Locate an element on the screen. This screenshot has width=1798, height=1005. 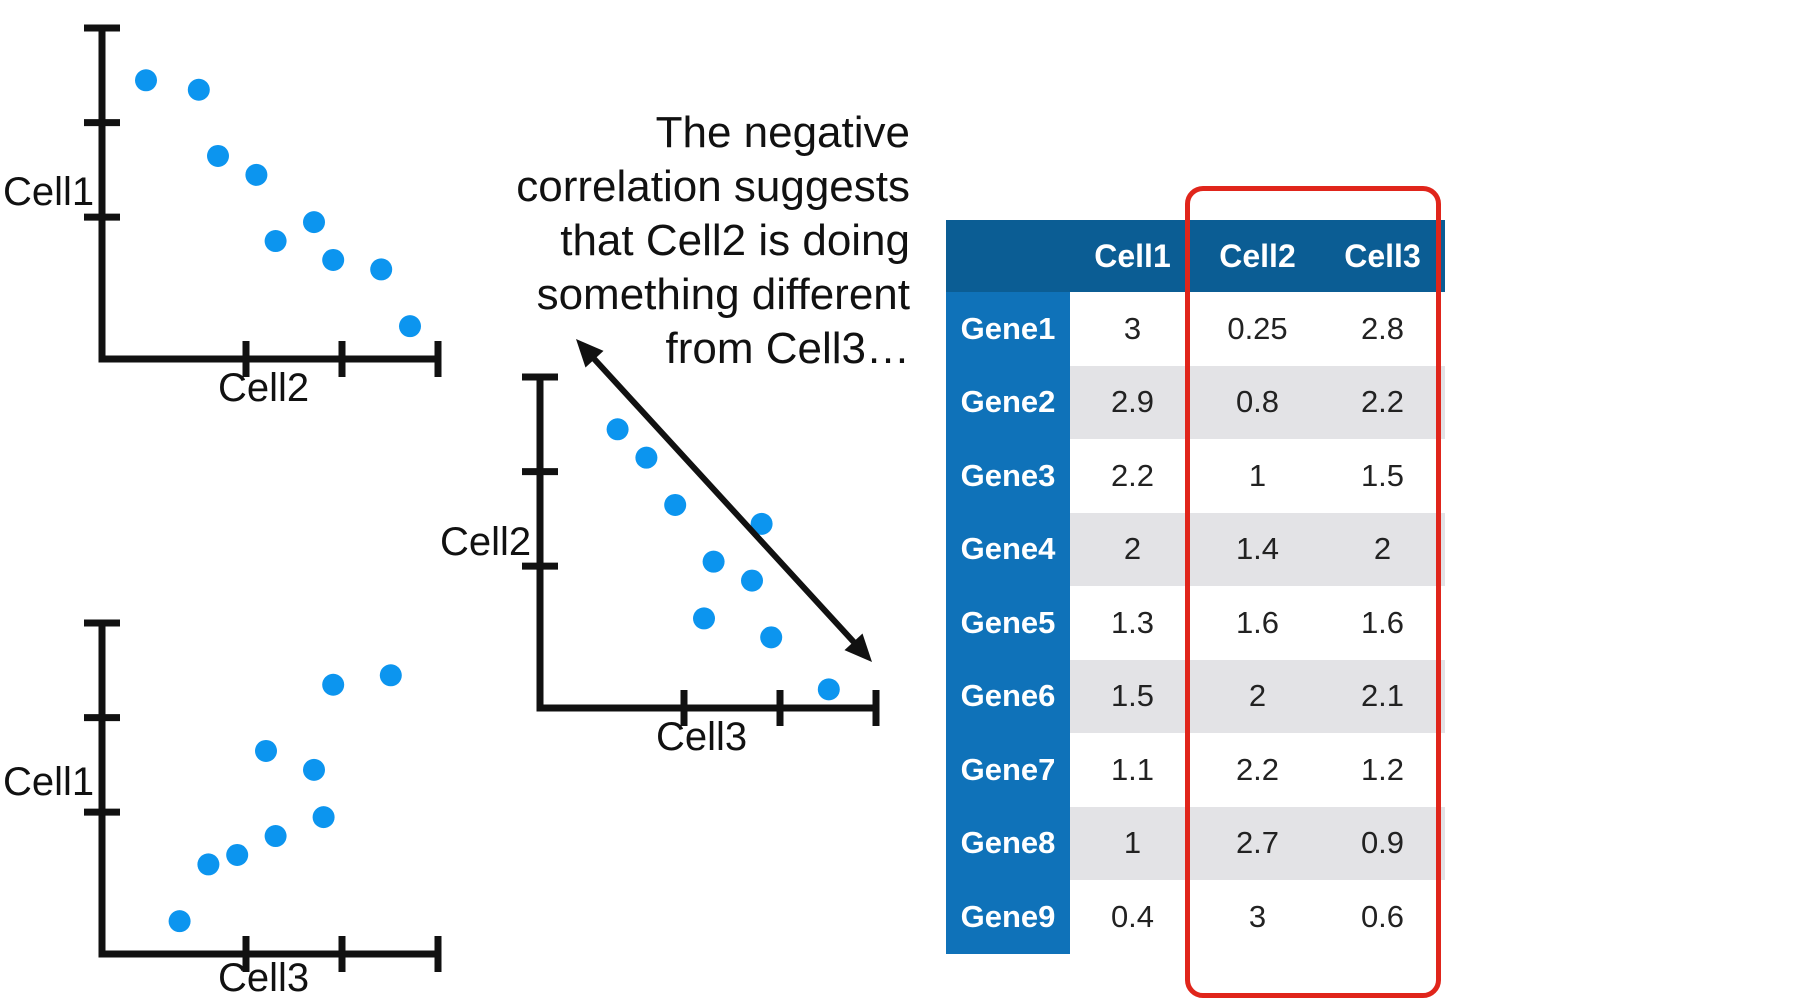
plot1-ylabel: Cell1 is located at coordinates (49, 192).